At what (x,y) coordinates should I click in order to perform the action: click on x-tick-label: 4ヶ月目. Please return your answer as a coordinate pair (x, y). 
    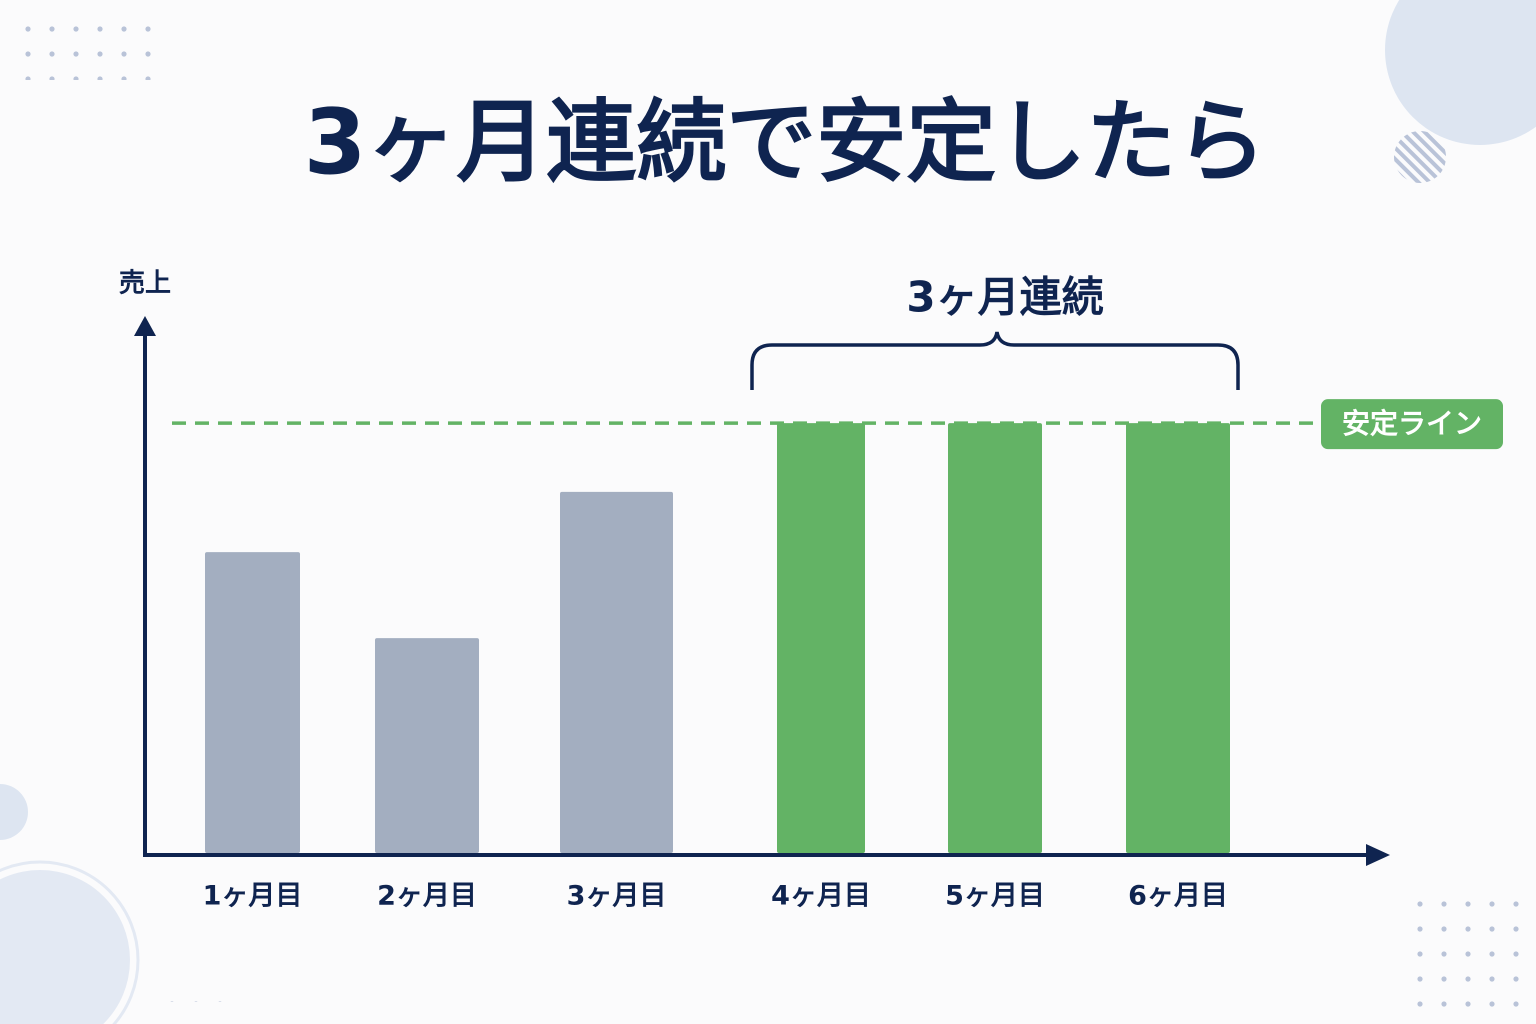
    Looking at the image, I should click on (821, 896).